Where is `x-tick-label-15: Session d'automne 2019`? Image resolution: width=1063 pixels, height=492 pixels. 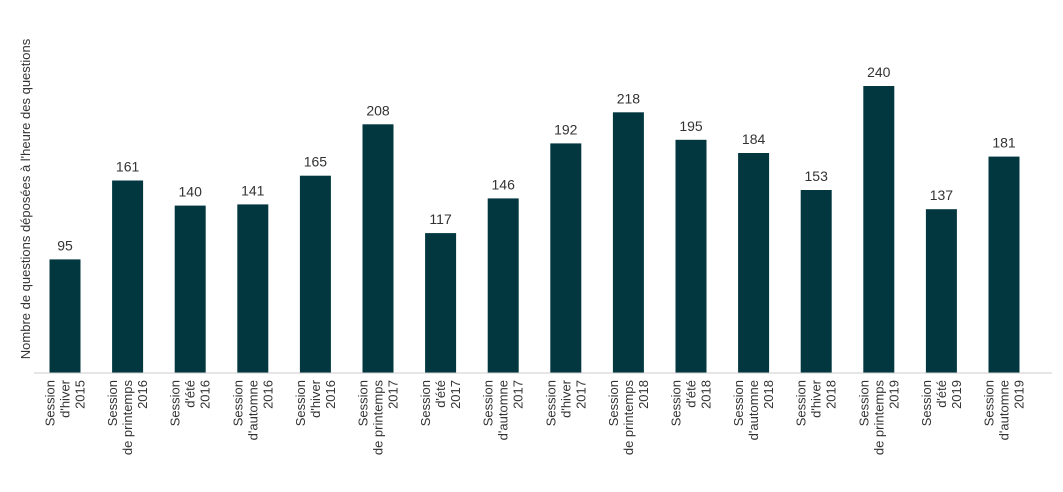 x-tick-label-15: Session d'automne 2019 is located at coordinates (1004, 410).